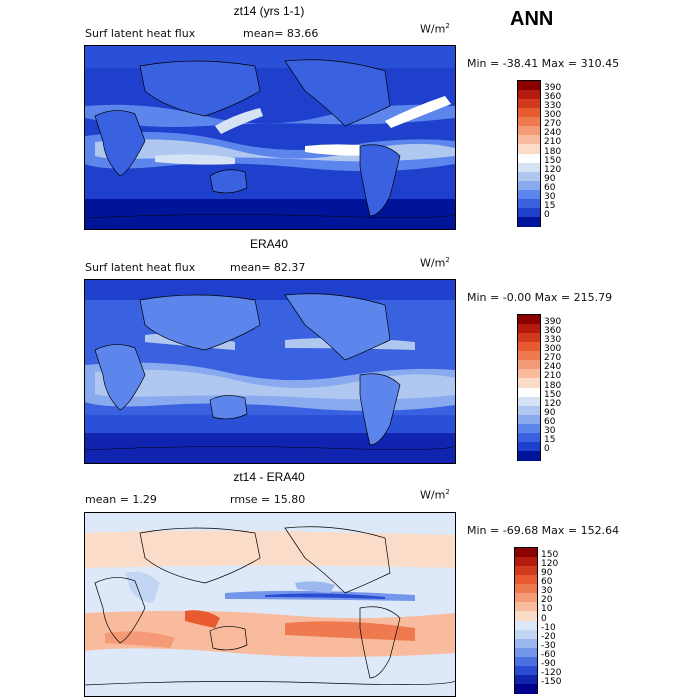 Image resolution: width=700 pixels, height=700 pixels. I want to click on colorbar-label: -10, so click(548, 627).